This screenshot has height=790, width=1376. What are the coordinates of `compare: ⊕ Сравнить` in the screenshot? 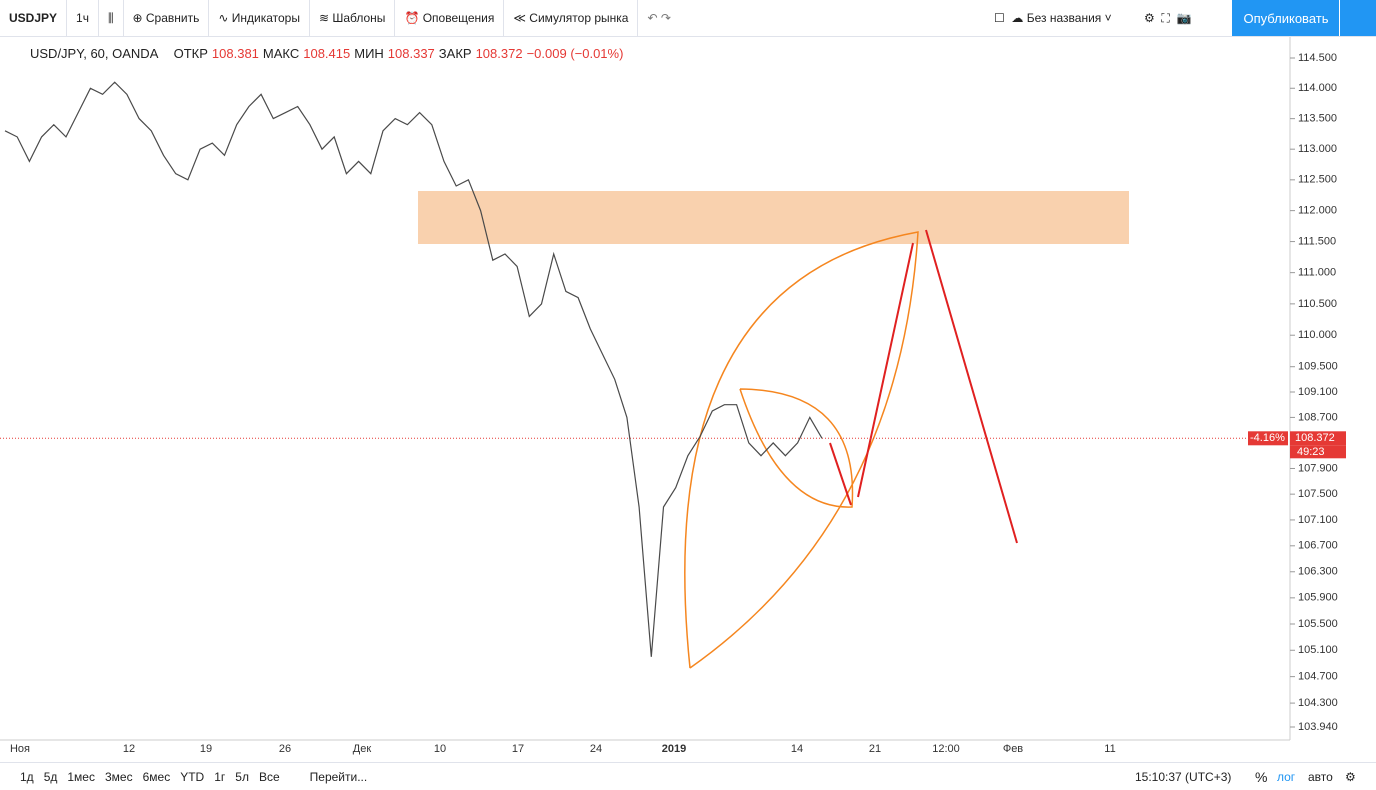 It's located at (166, 18).